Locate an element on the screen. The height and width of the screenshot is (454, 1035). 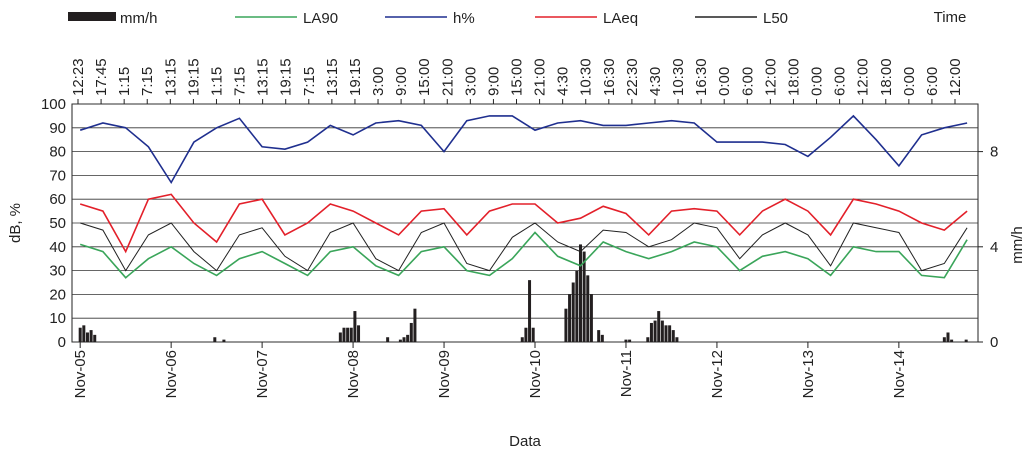
y-tick-label: 30 is located at coordinates (57, 271).